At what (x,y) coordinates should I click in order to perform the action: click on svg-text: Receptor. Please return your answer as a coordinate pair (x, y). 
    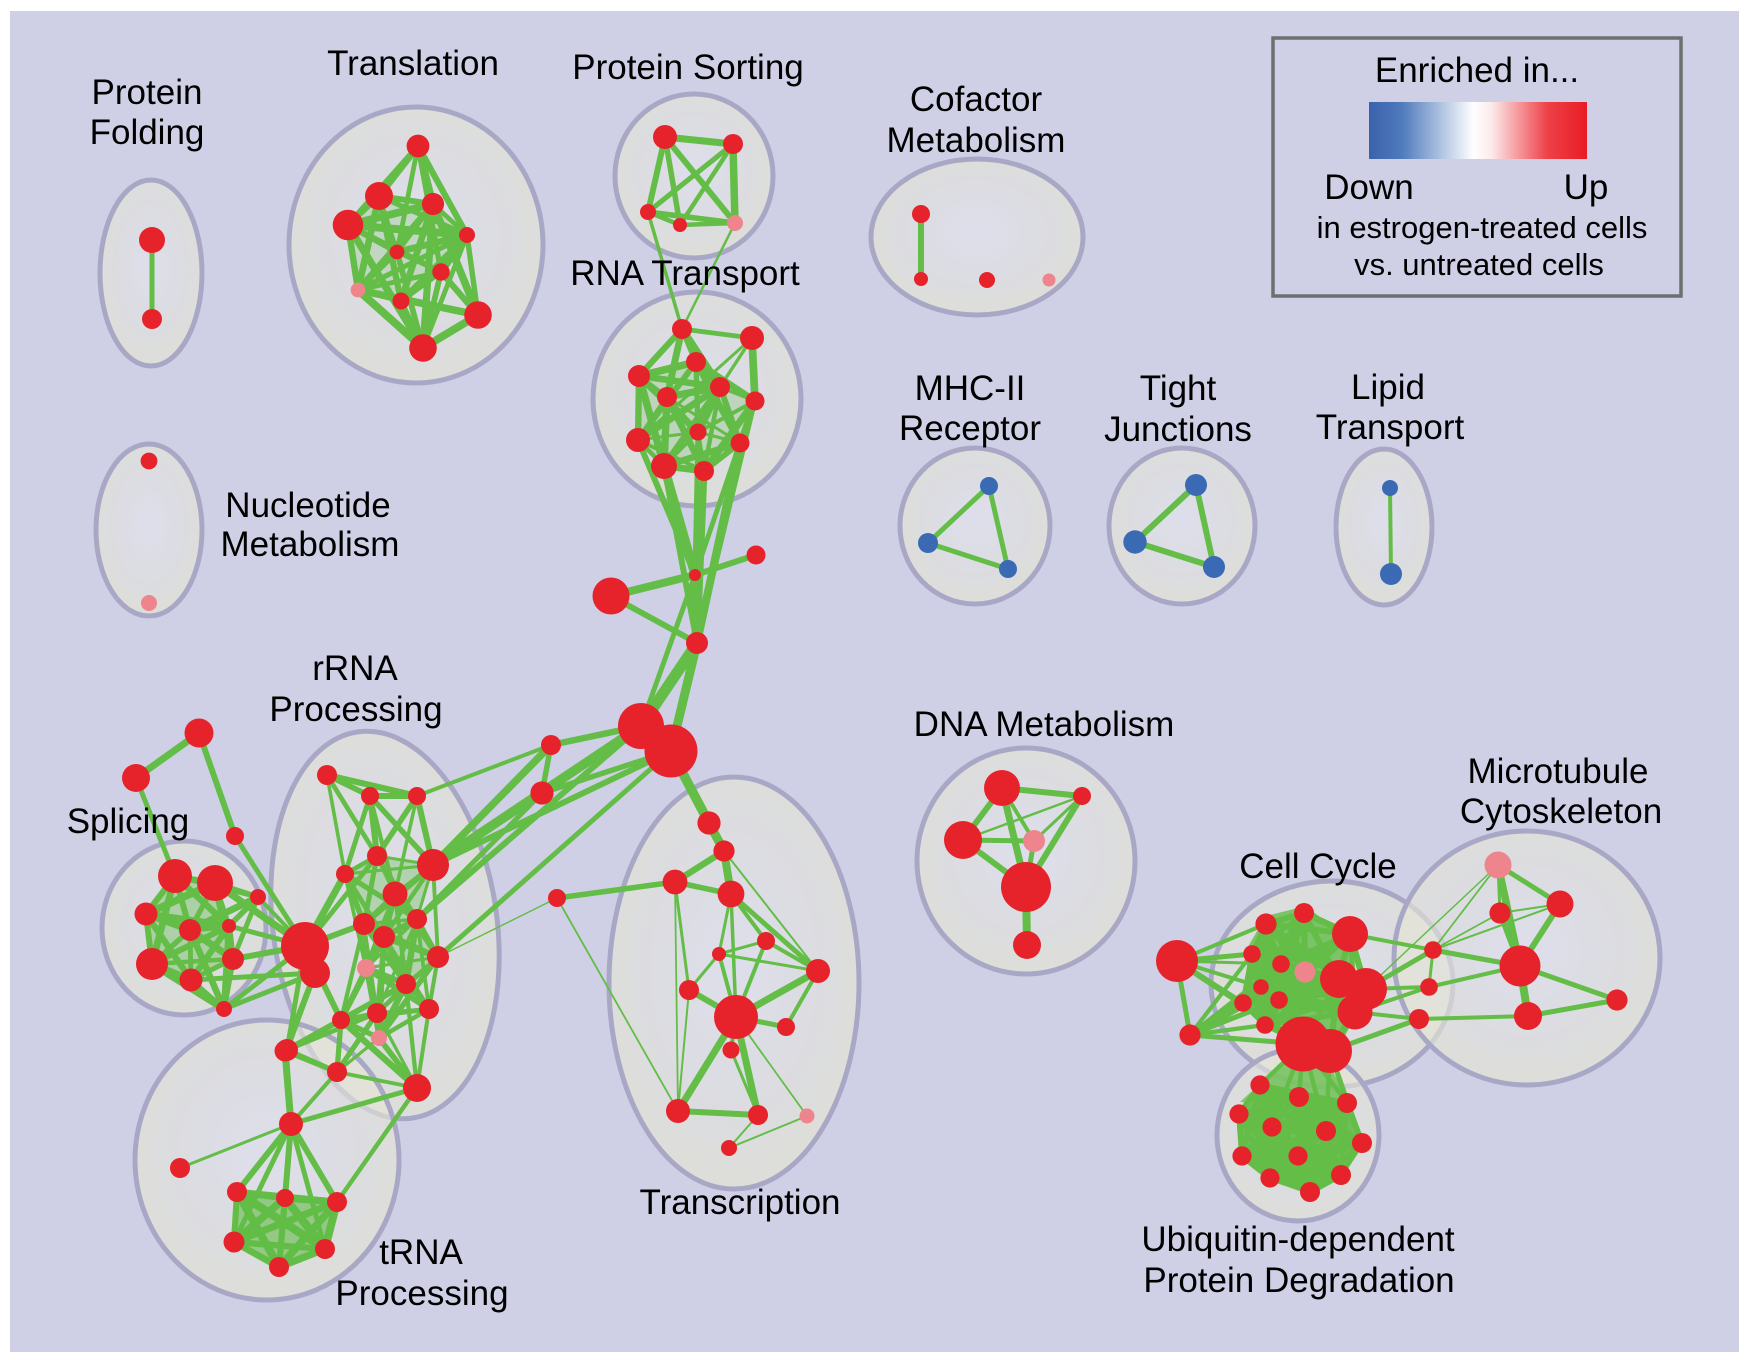
    Looking at the image, I should click on (970, 428).